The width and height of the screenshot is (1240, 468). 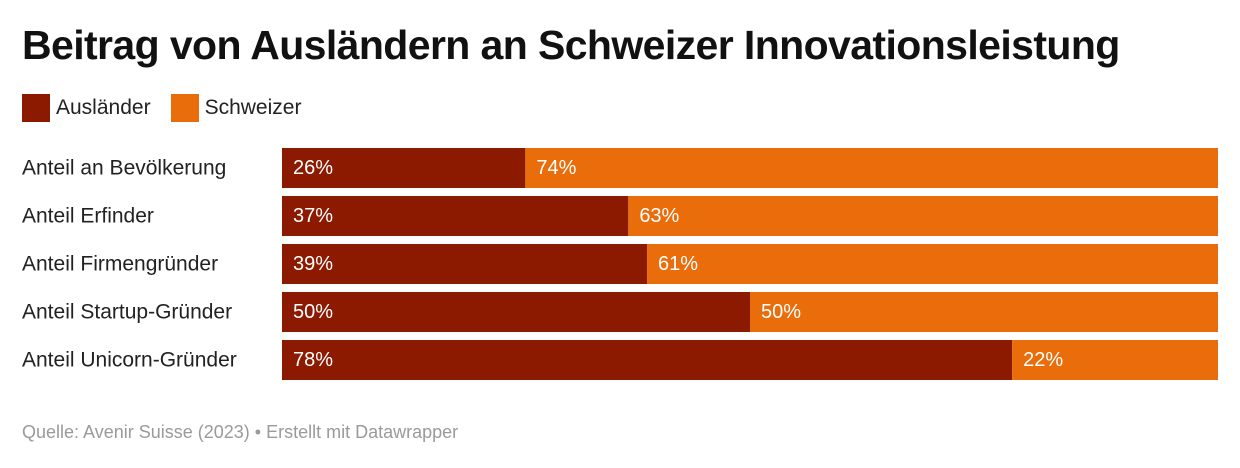 What do you see at coordinates (124, 168) in the screenshot?
I see `category-label: Anteil an Bevölkerung` at bounding box center [124, 168].